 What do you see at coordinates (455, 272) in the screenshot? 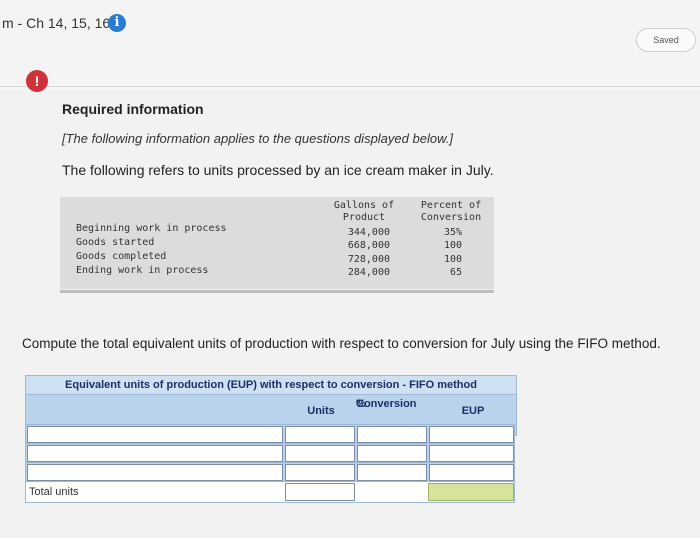
I see `row-percent: 65` at bounding box center [455, 272].